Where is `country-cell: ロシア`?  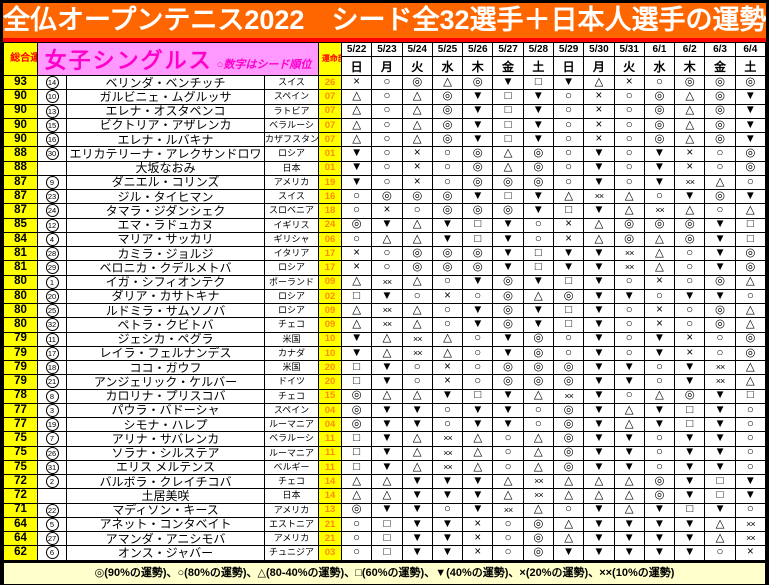 country-cell: ロシア is located at coordinates (291, 154).